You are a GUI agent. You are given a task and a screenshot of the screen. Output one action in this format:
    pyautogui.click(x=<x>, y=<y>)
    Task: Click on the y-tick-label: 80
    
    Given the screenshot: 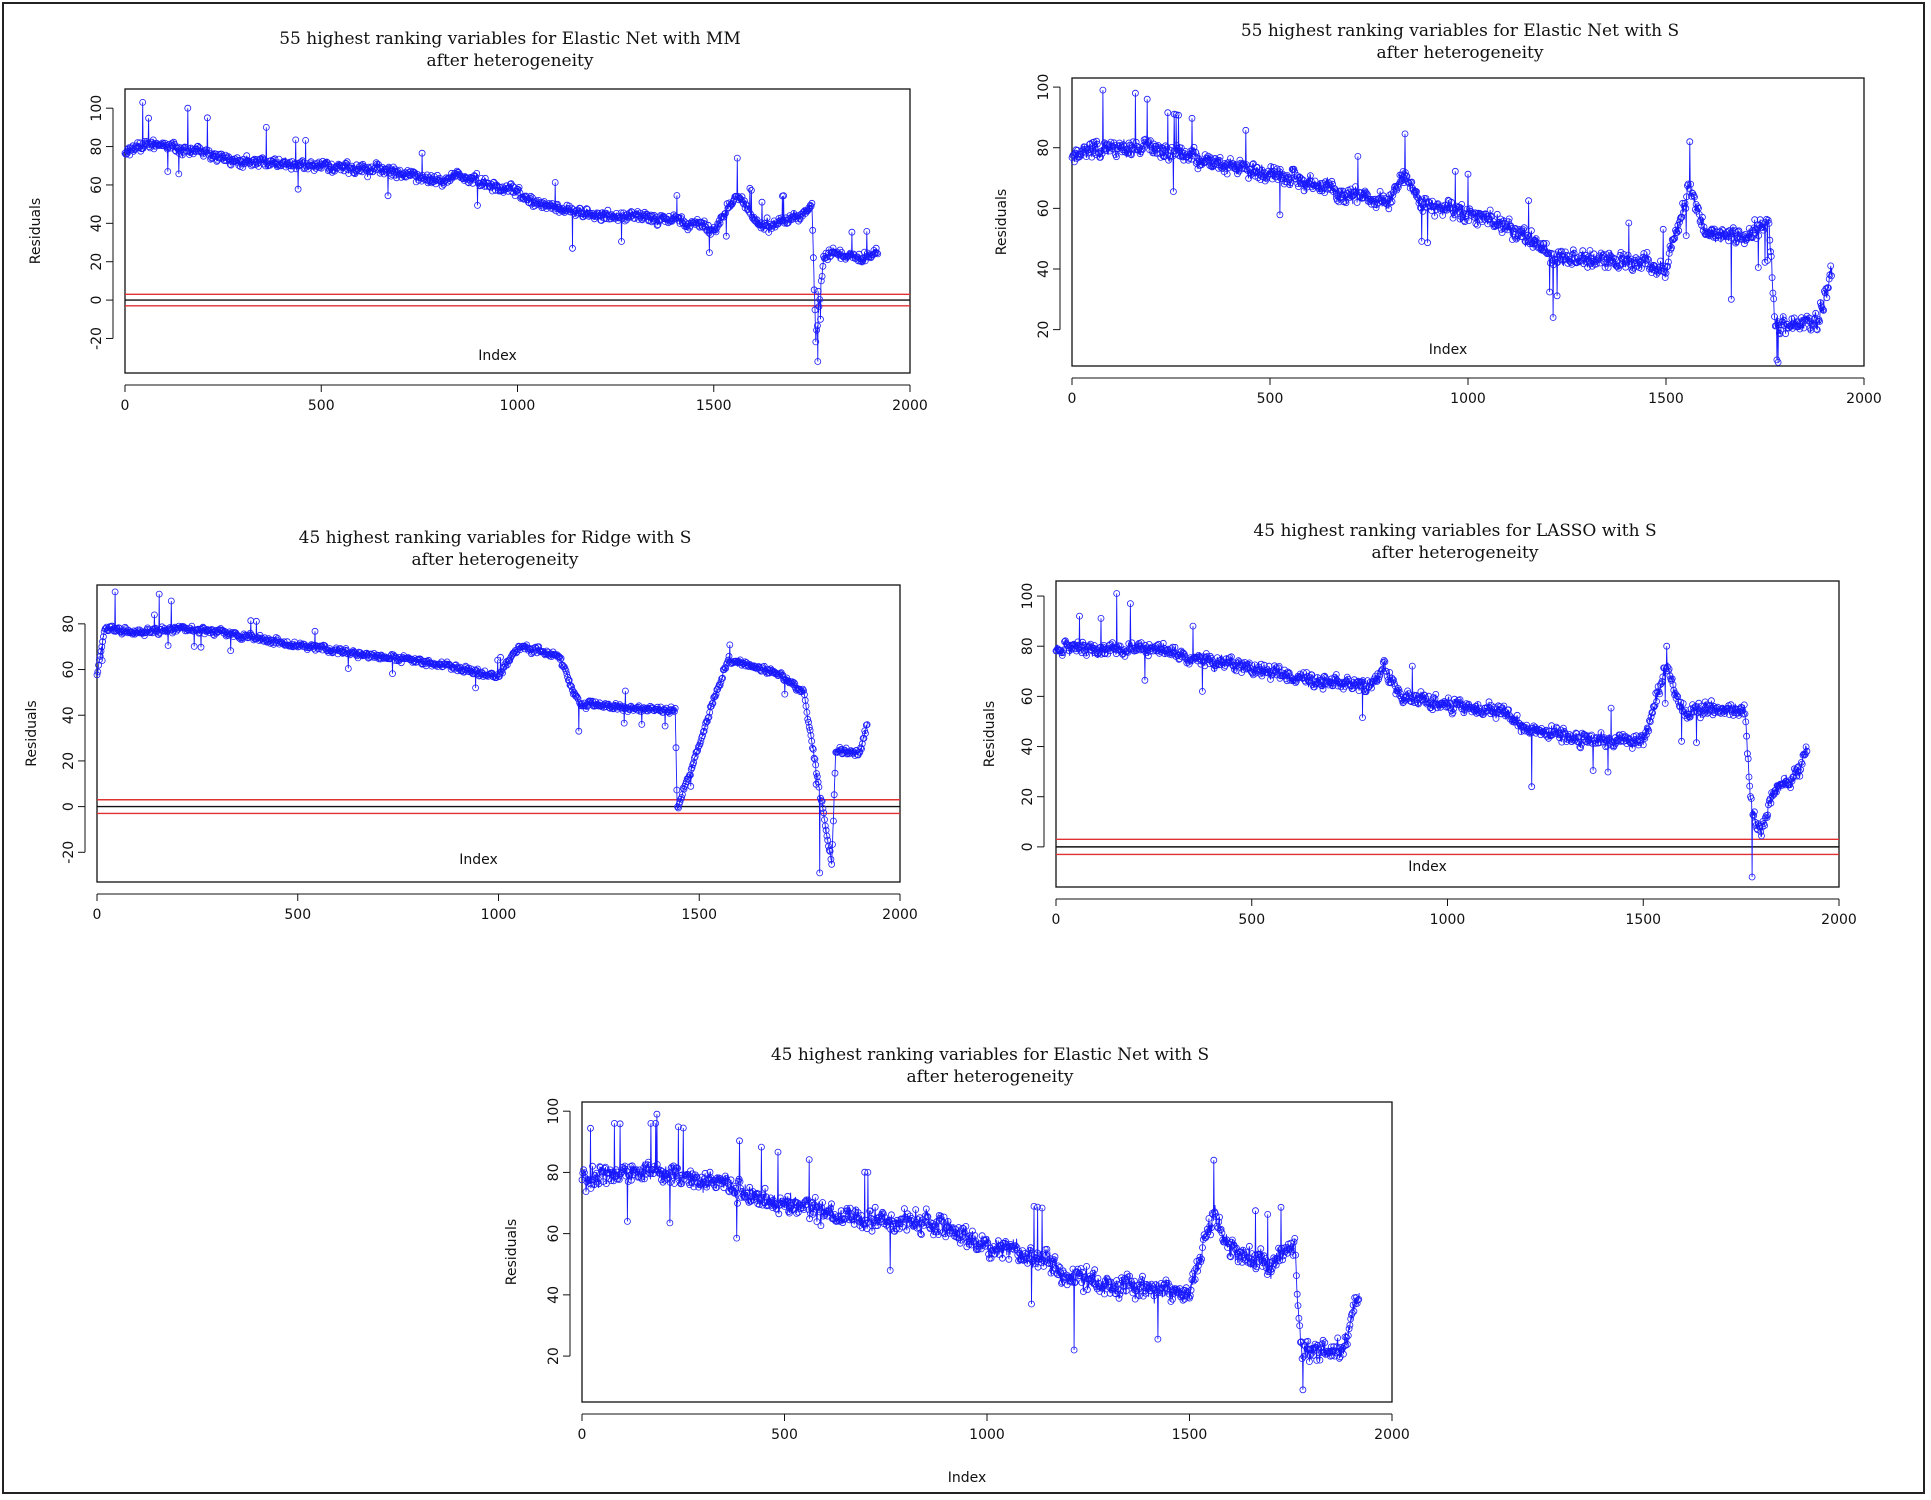 What is the action you would take?
    pyautogui.click(x=1028, y=646)
    